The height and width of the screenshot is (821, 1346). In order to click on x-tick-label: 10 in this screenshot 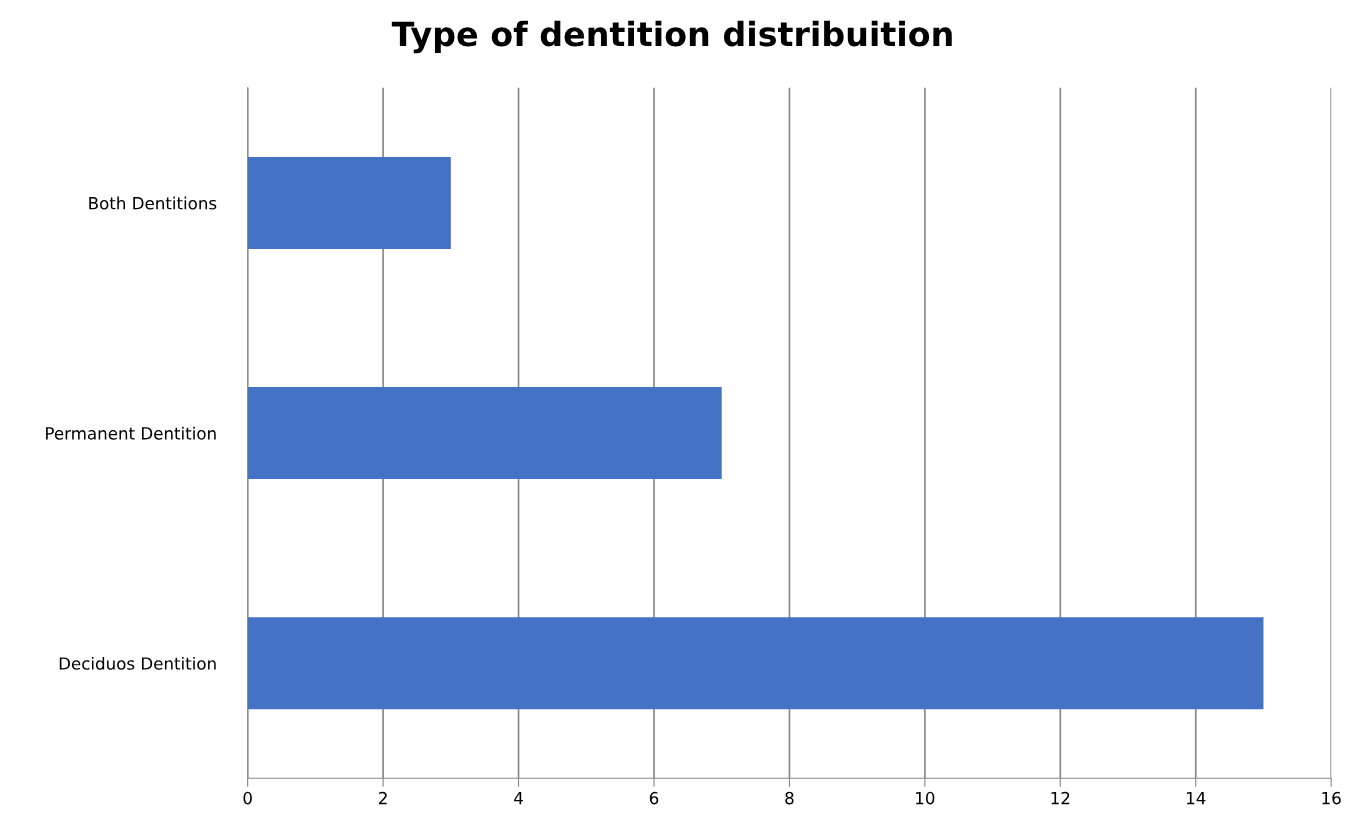, I will do `click(925, 798)`.